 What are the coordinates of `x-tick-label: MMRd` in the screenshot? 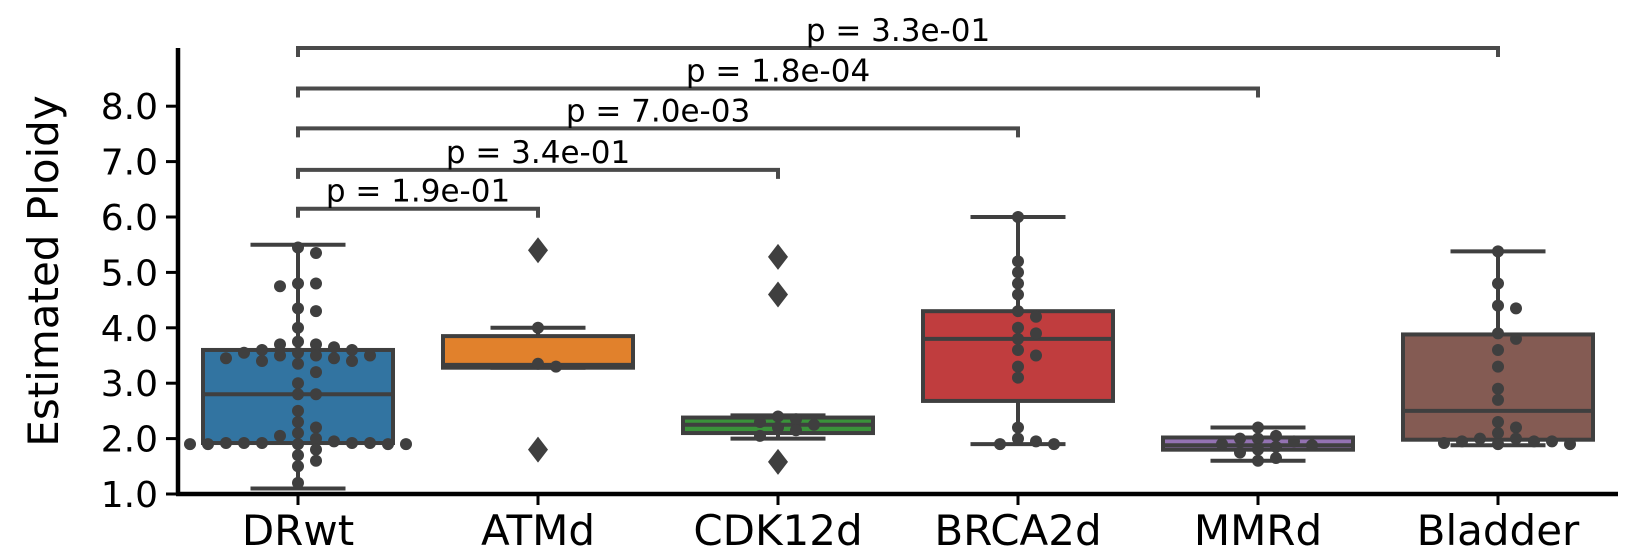 It's located at (1258, 528).